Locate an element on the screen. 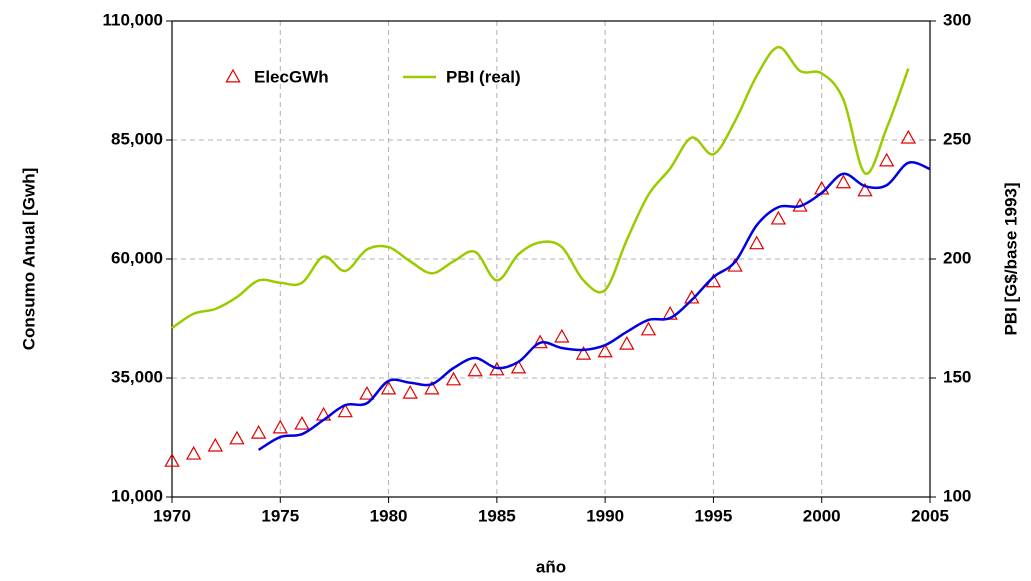 Image resolution: width=1031 pixels, height=581 pixels. y2-tick-label: 150 is located at coordinates (957, 376).